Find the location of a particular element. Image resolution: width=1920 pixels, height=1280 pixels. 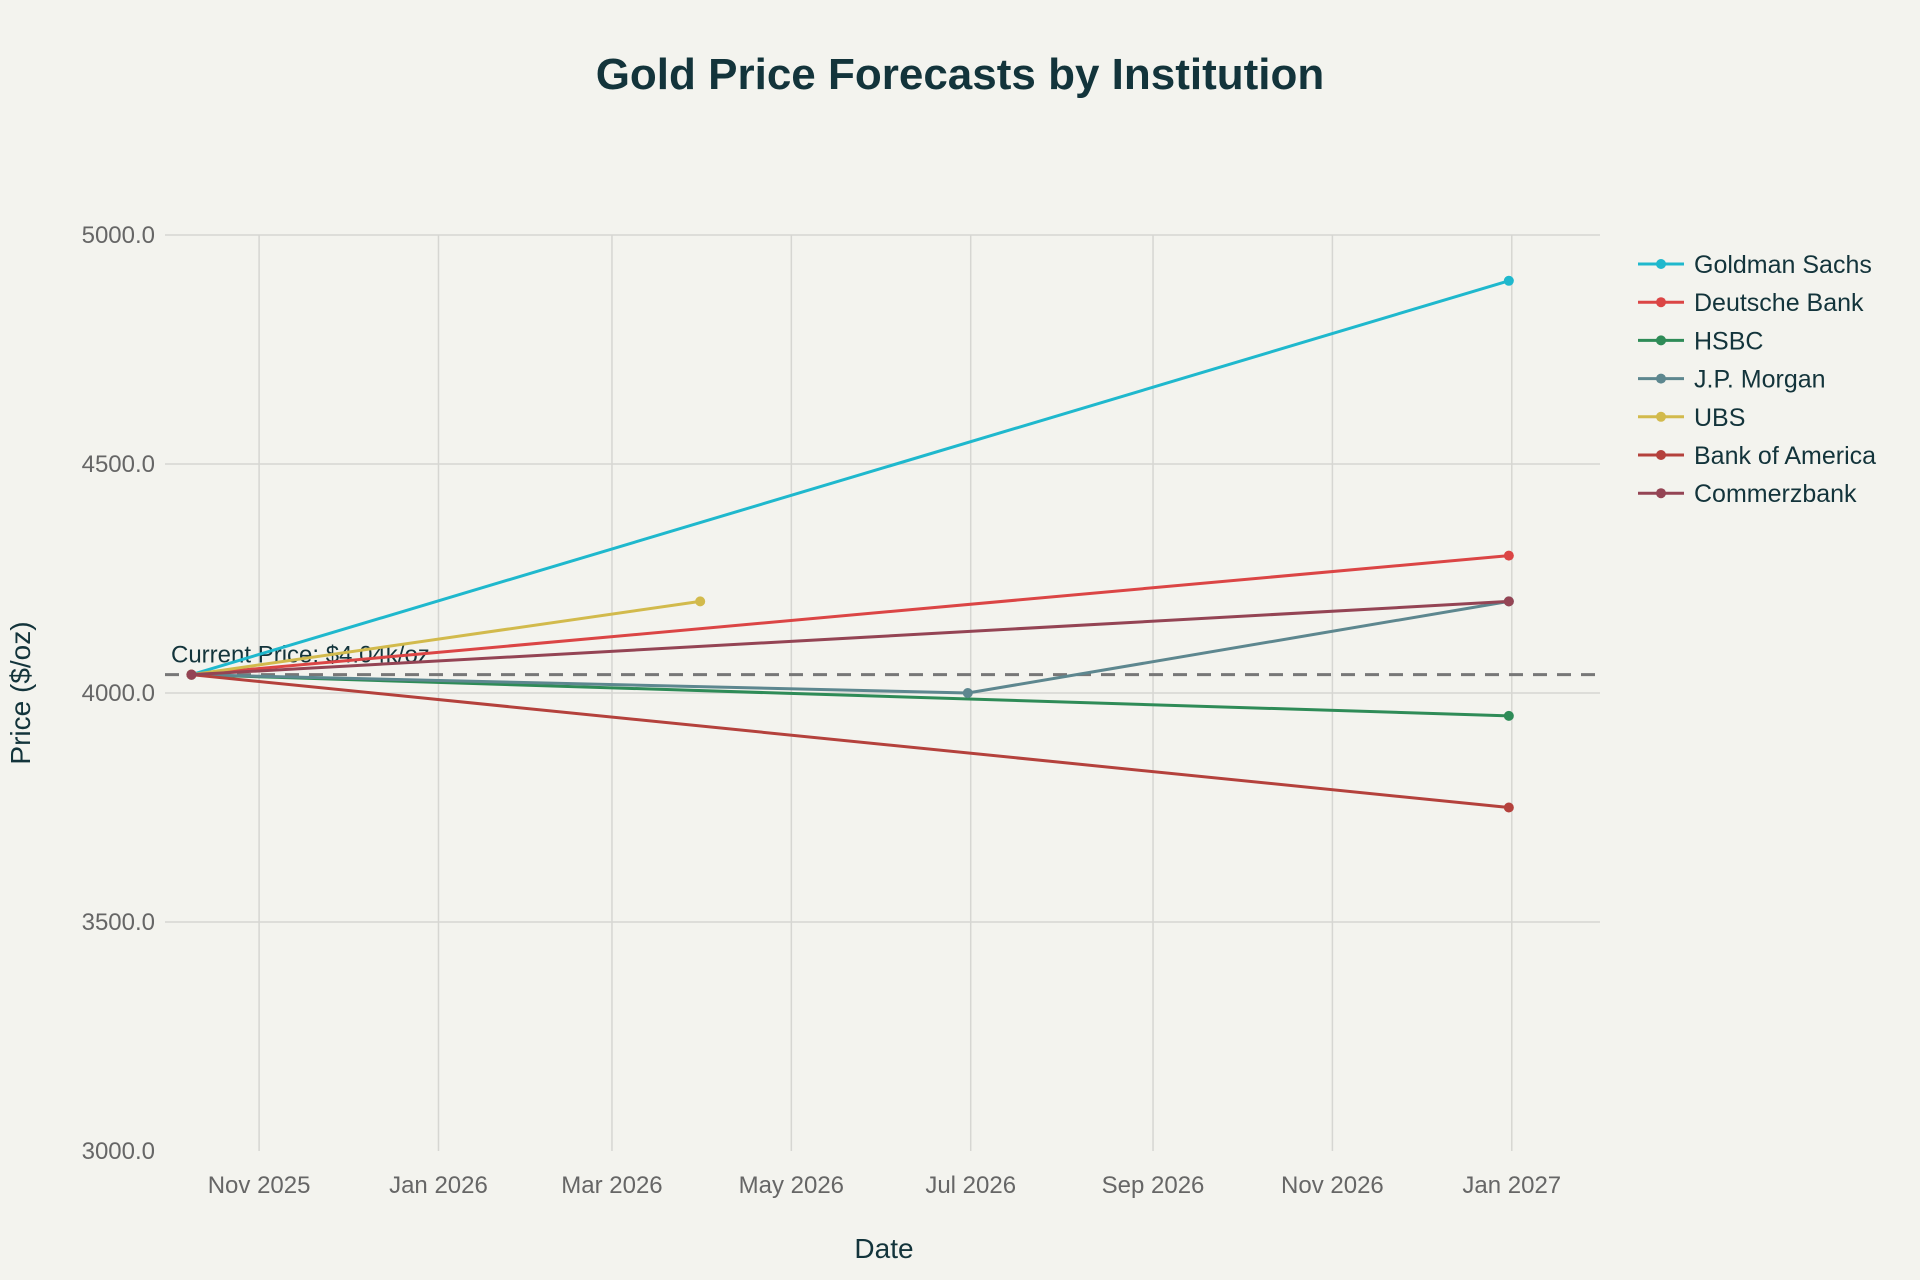

x-tick-label: May 2026 is located at coordinates (791, 1185).